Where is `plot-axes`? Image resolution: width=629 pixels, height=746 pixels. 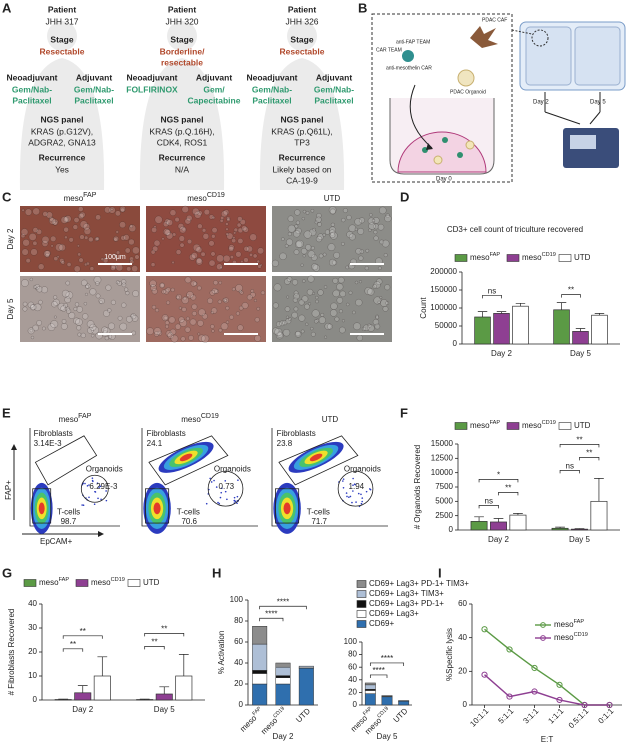 plot-axes is located at coordinates (329, 477).